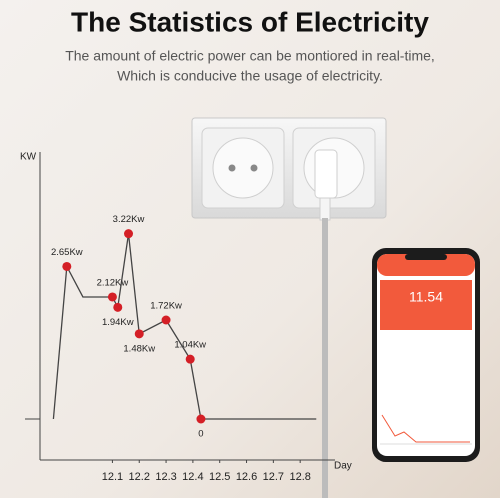 This screenshot has height=503, width=500. Describe the element at coordinates (129, 219) in the screenshot. I see `data-label: 3.22Kw` at that location.